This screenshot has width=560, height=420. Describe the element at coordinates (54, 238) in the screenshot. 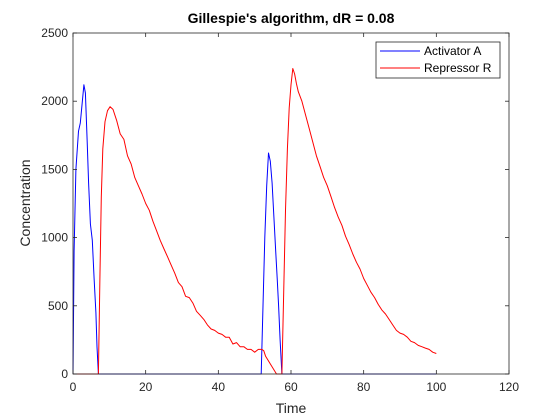

I see `y-tick-label: 1000` at that location.